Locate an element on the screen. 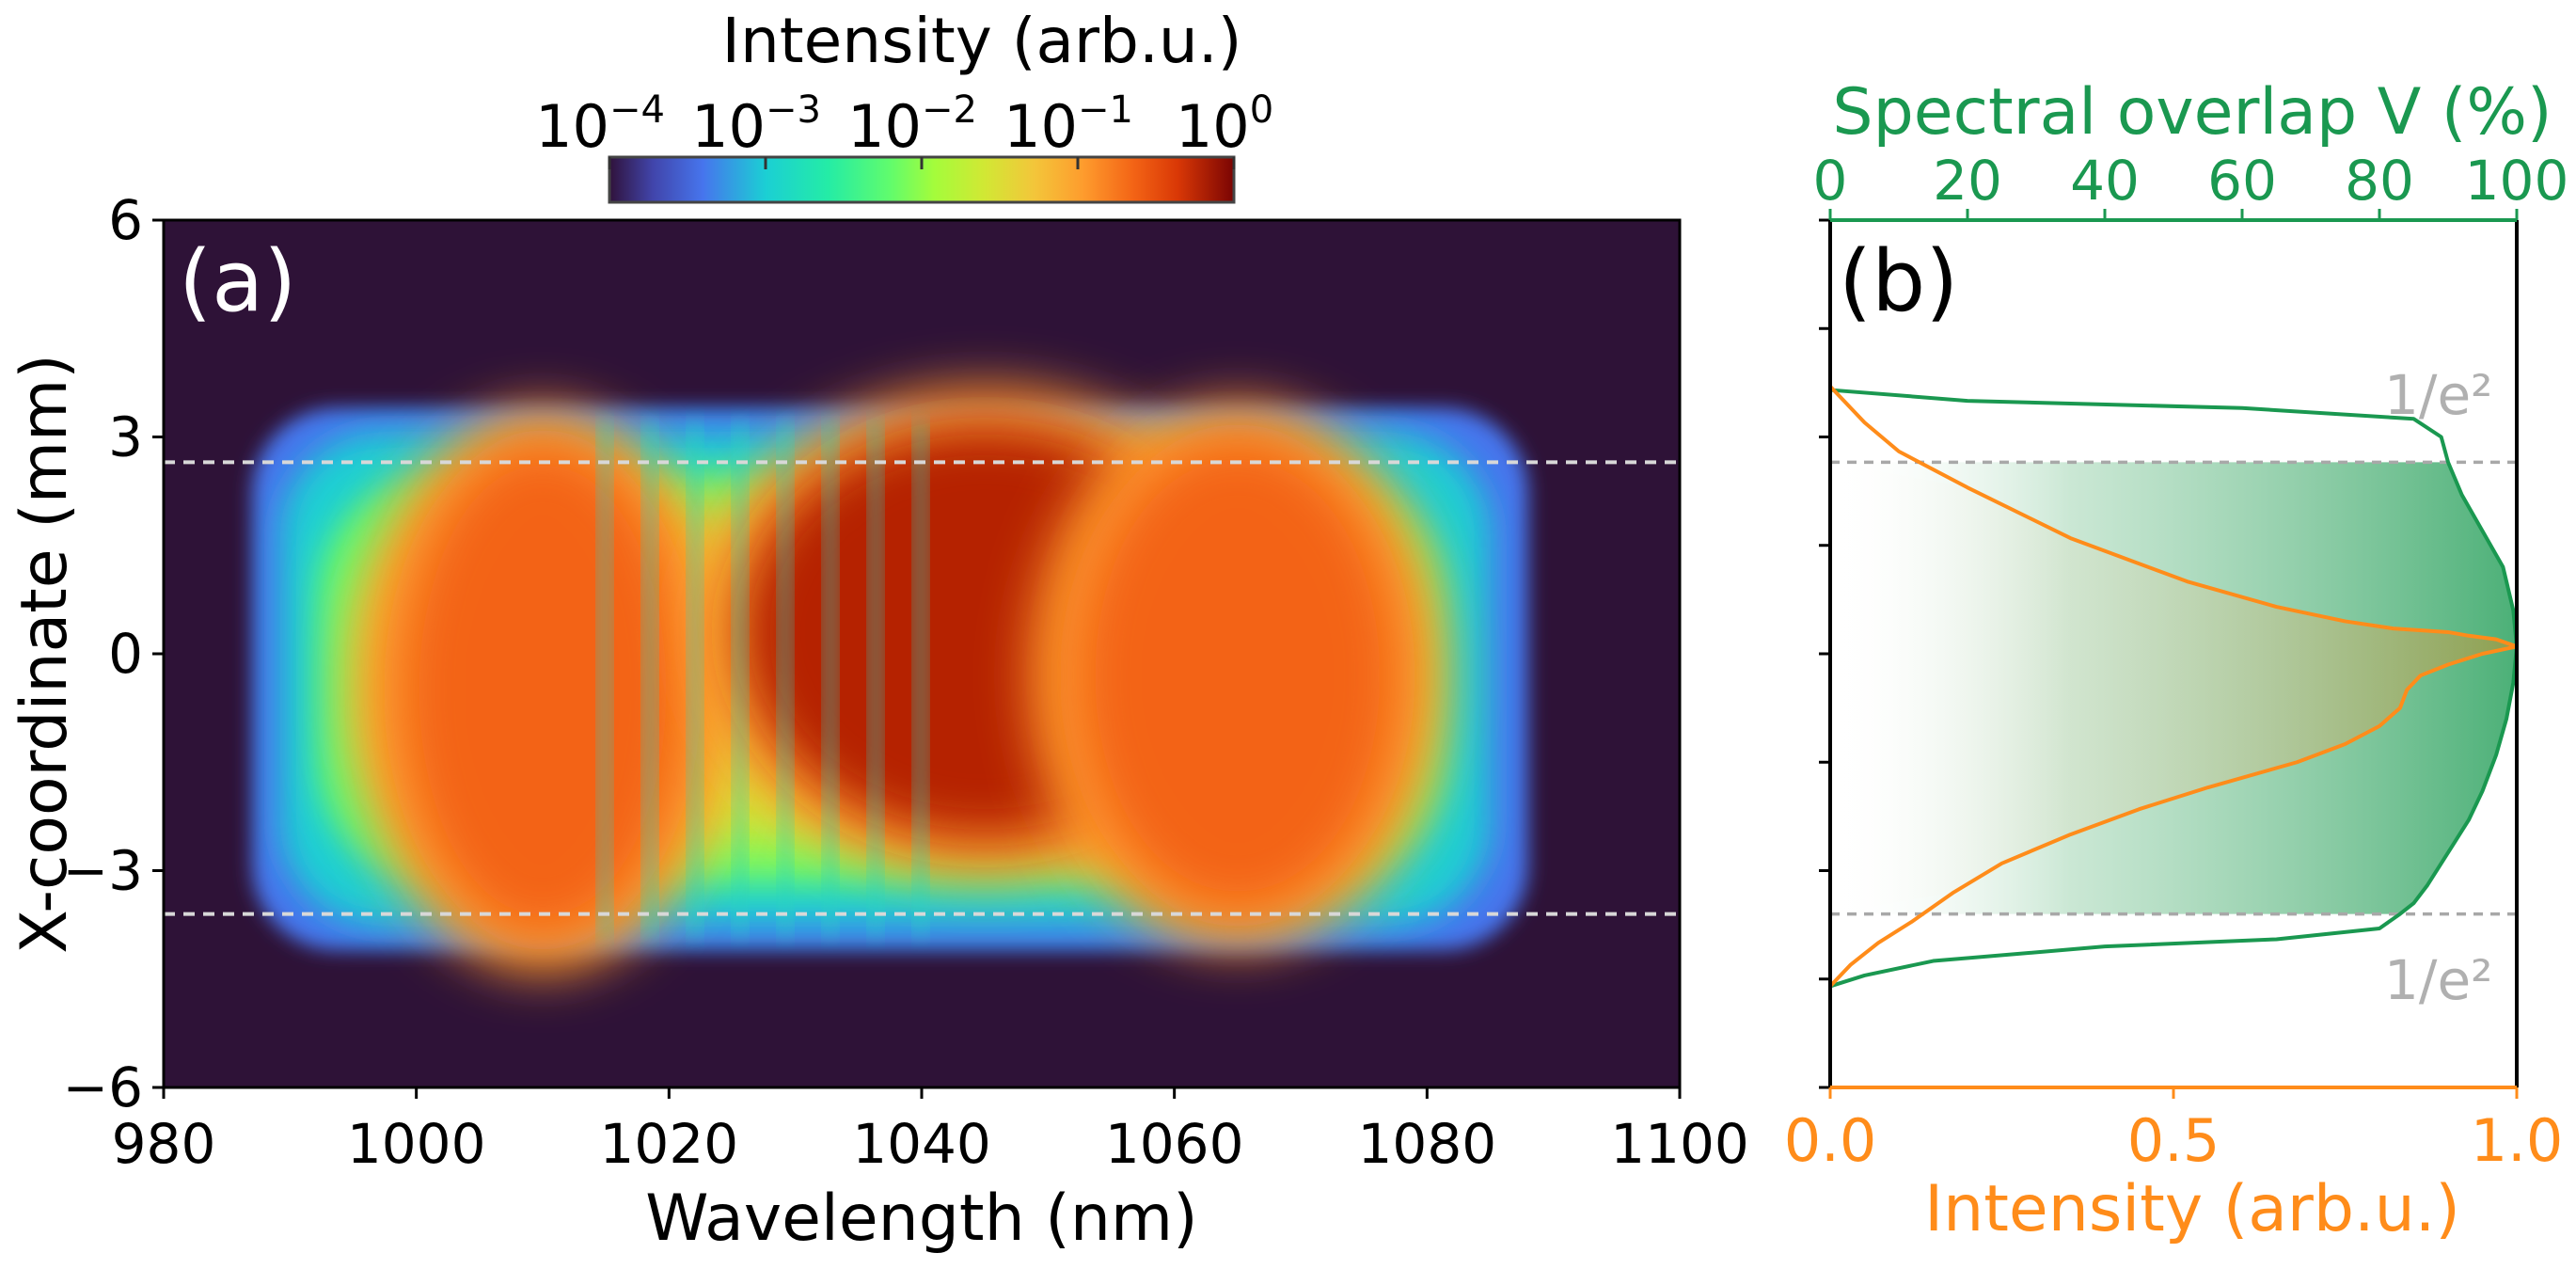 The height and width of the screenshot is (1269, 2576). intensity-fill-area is located at coordinates (2173, 688).